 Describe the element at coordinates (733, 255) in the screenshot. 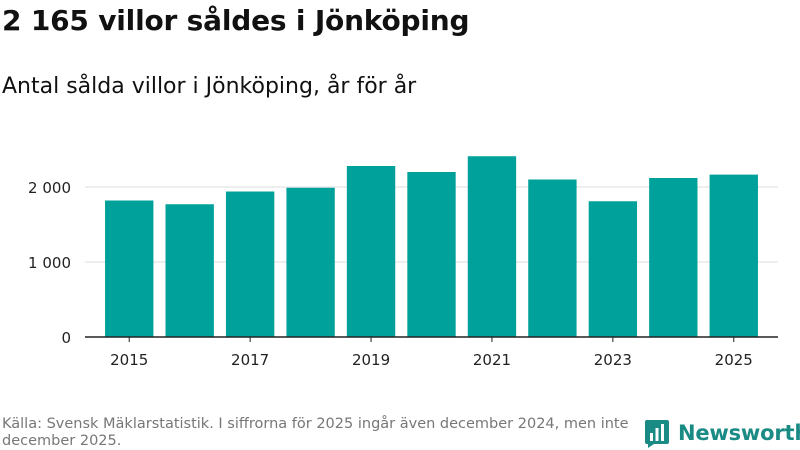

I see `bar-2025` at that location.